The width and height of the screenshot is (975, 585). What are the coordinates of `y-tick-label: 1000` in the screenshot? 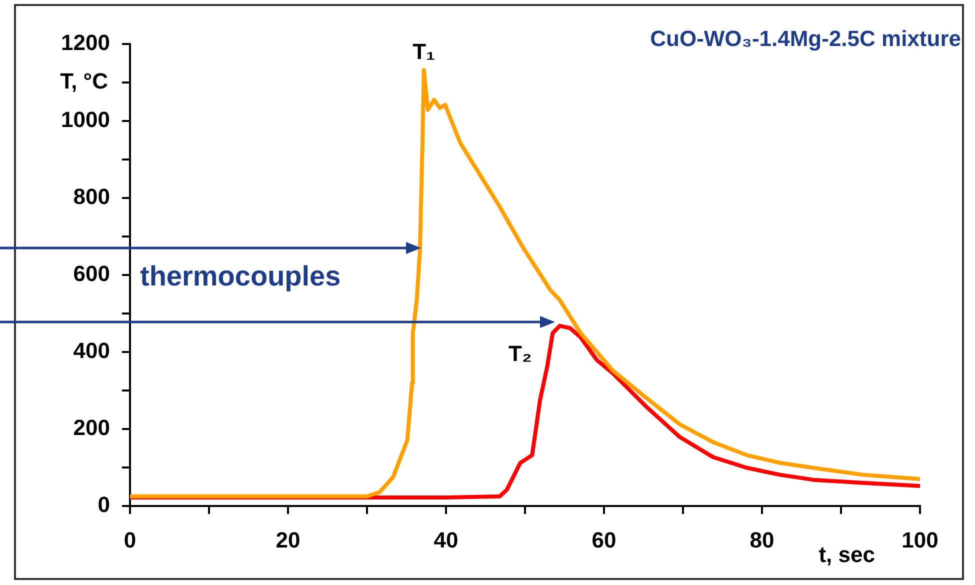 It's located at (85, 119).